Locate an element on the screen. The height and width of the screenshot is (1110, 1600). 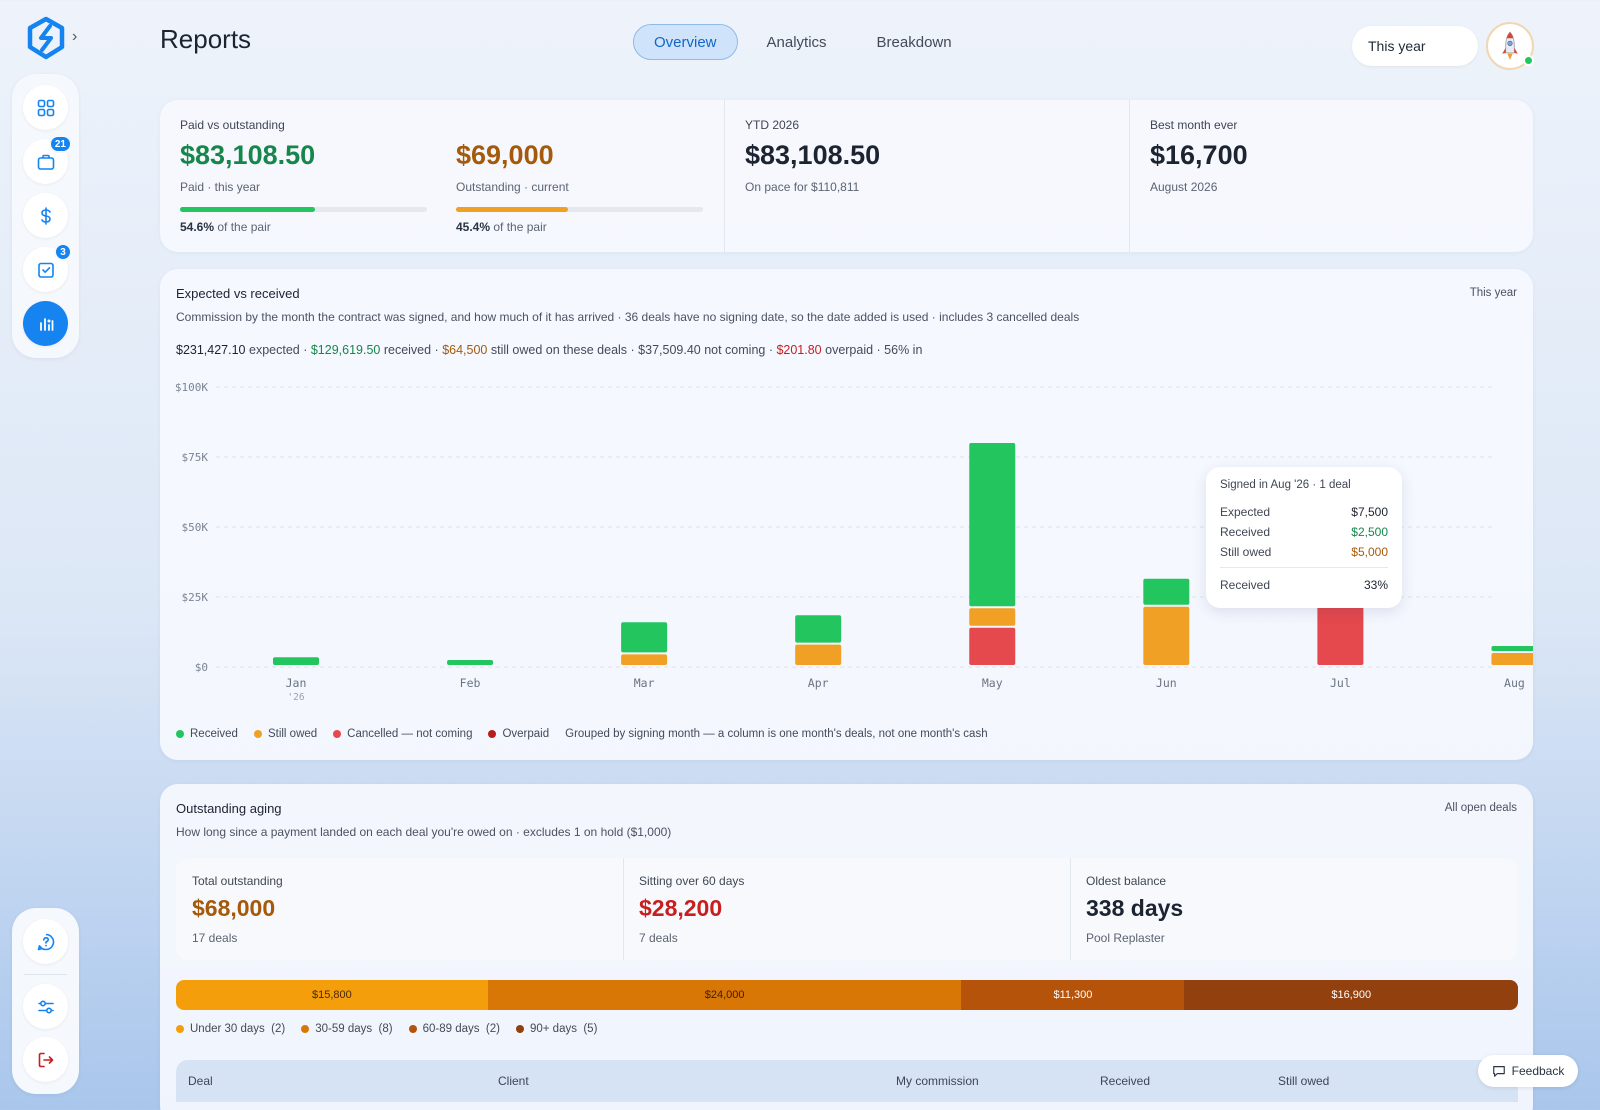
feedback-button: Feedback is located at coordinates (1528, 1071).